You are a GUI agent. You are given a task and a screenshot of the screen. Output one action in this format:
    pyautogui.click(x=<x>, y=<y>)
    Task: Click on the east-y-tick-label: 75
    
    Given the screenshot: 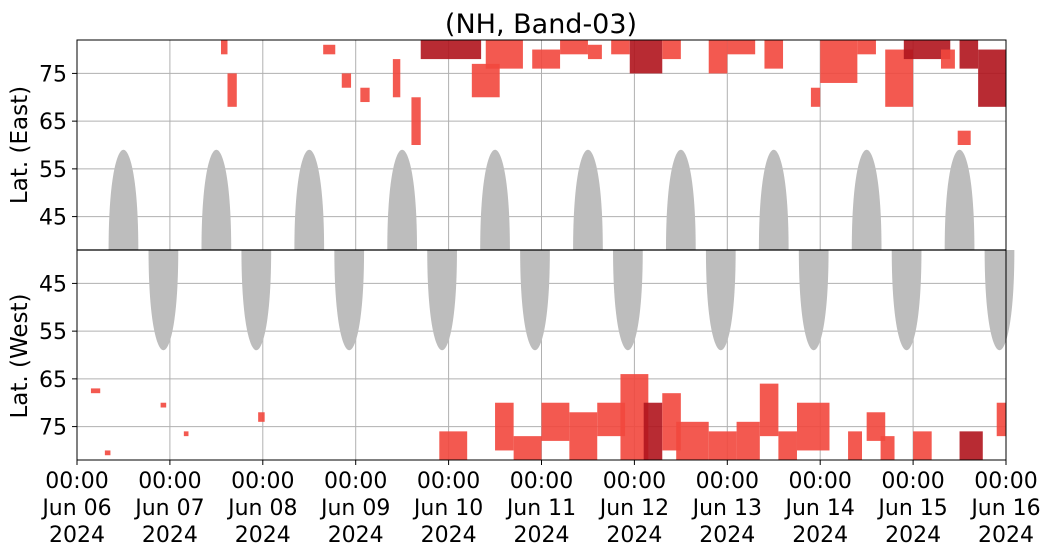 What is the action you would take?
    pyautogui.click(x=53, y=74)
    